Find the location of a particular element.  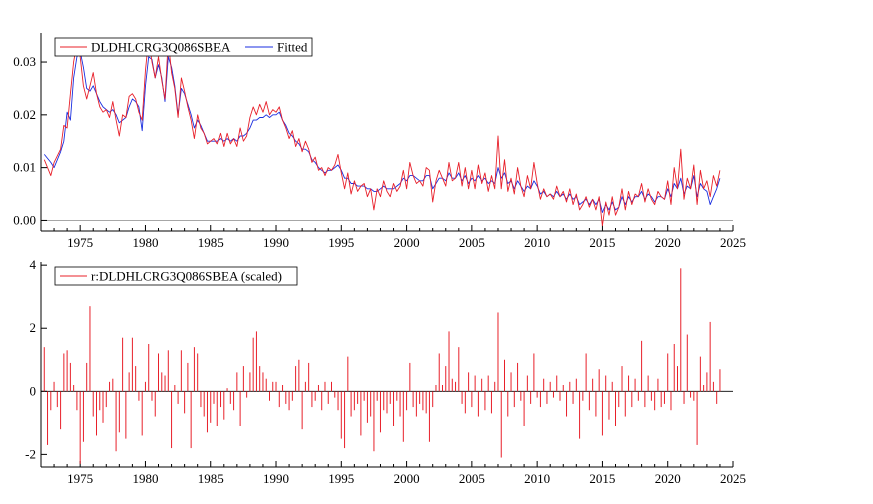

legend-label: Fitted is located at coordinates (292, 47).